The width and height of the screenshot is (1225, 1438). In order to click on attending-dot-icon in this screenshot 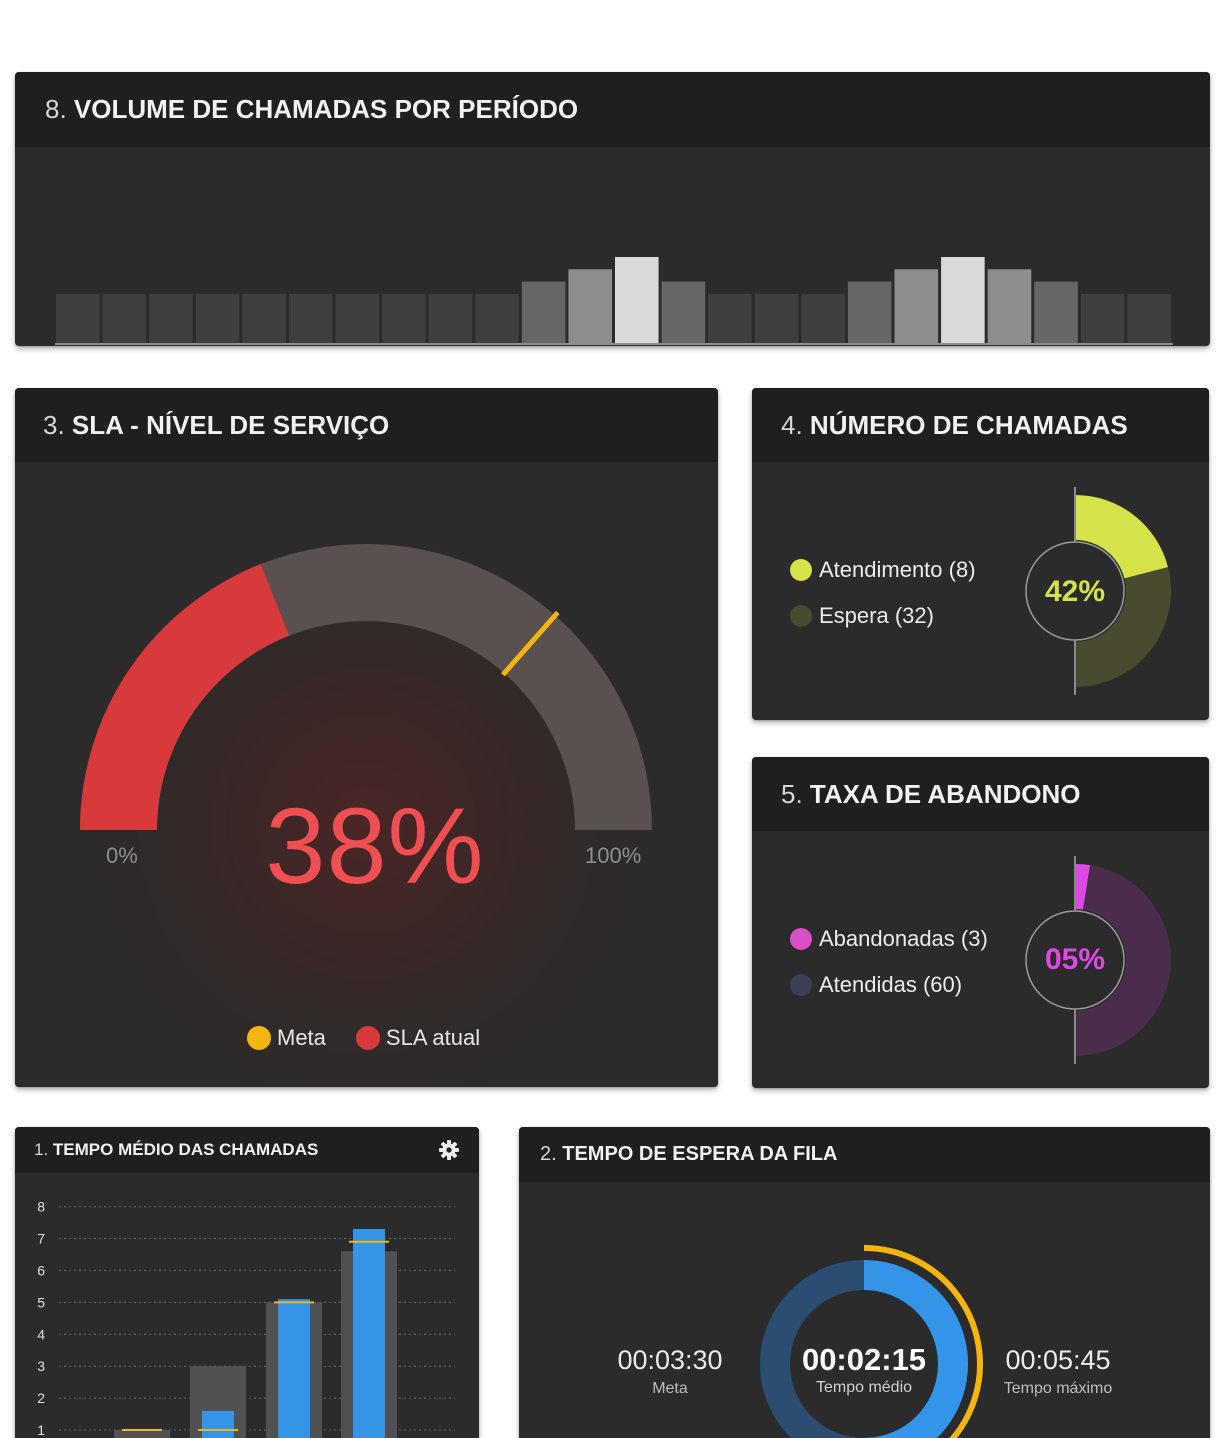, I will do `click(801, 570)`.